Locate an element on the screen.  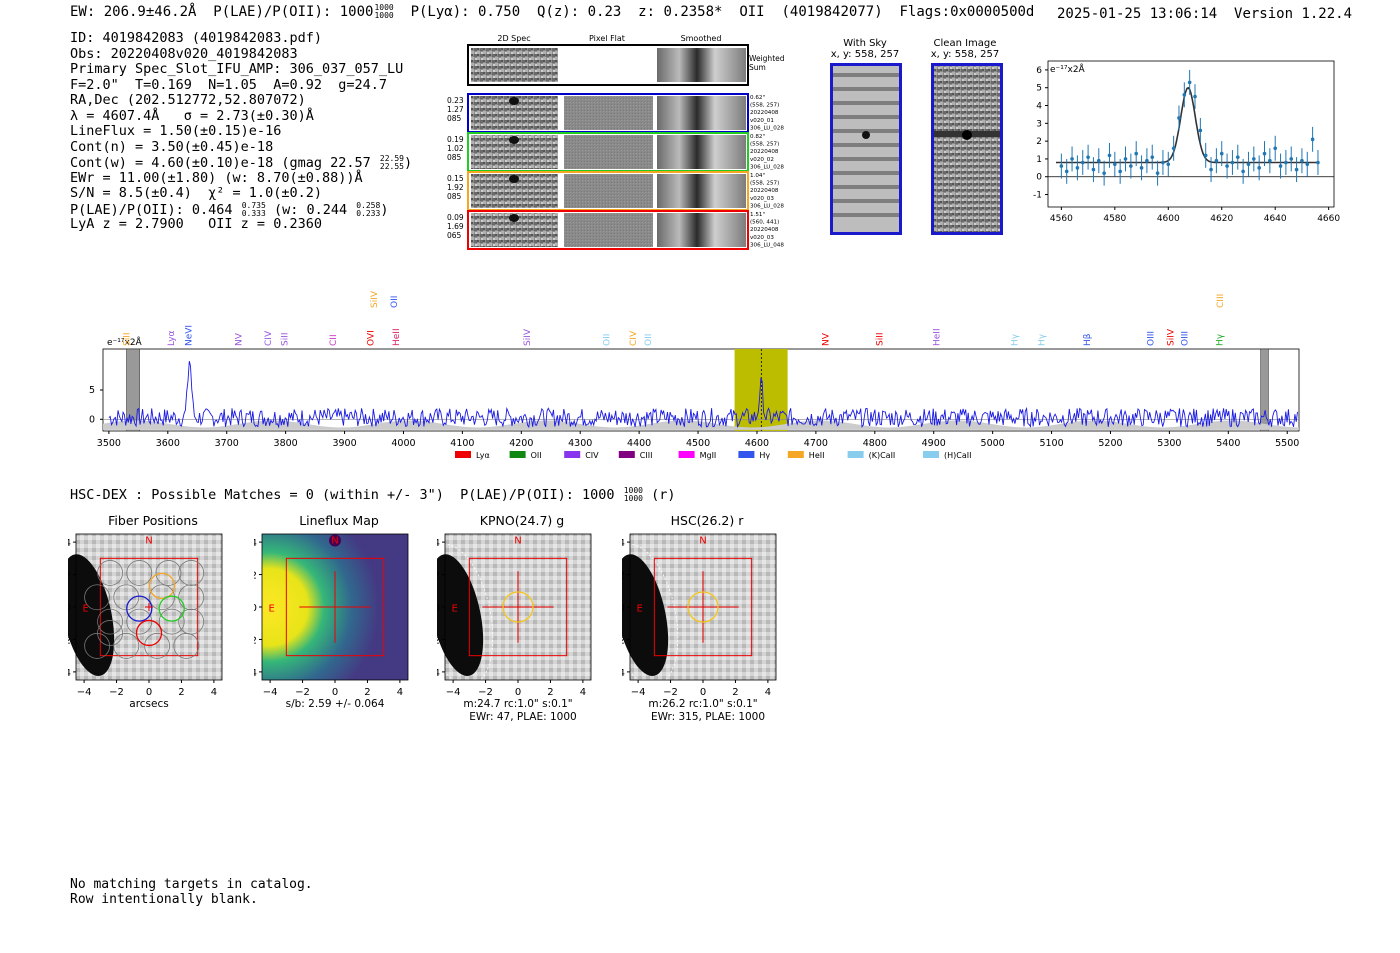
fit-ytick-label: 6 is located at coordinates (1039, 71).